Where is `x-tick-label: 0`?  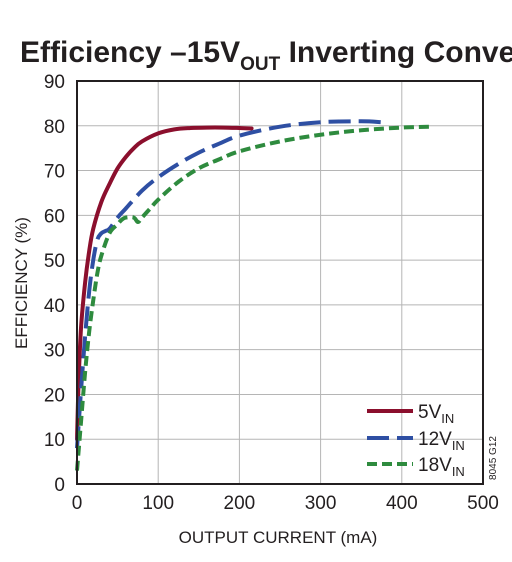
x-tick-label: 0 is located at coordinates (77, 503).